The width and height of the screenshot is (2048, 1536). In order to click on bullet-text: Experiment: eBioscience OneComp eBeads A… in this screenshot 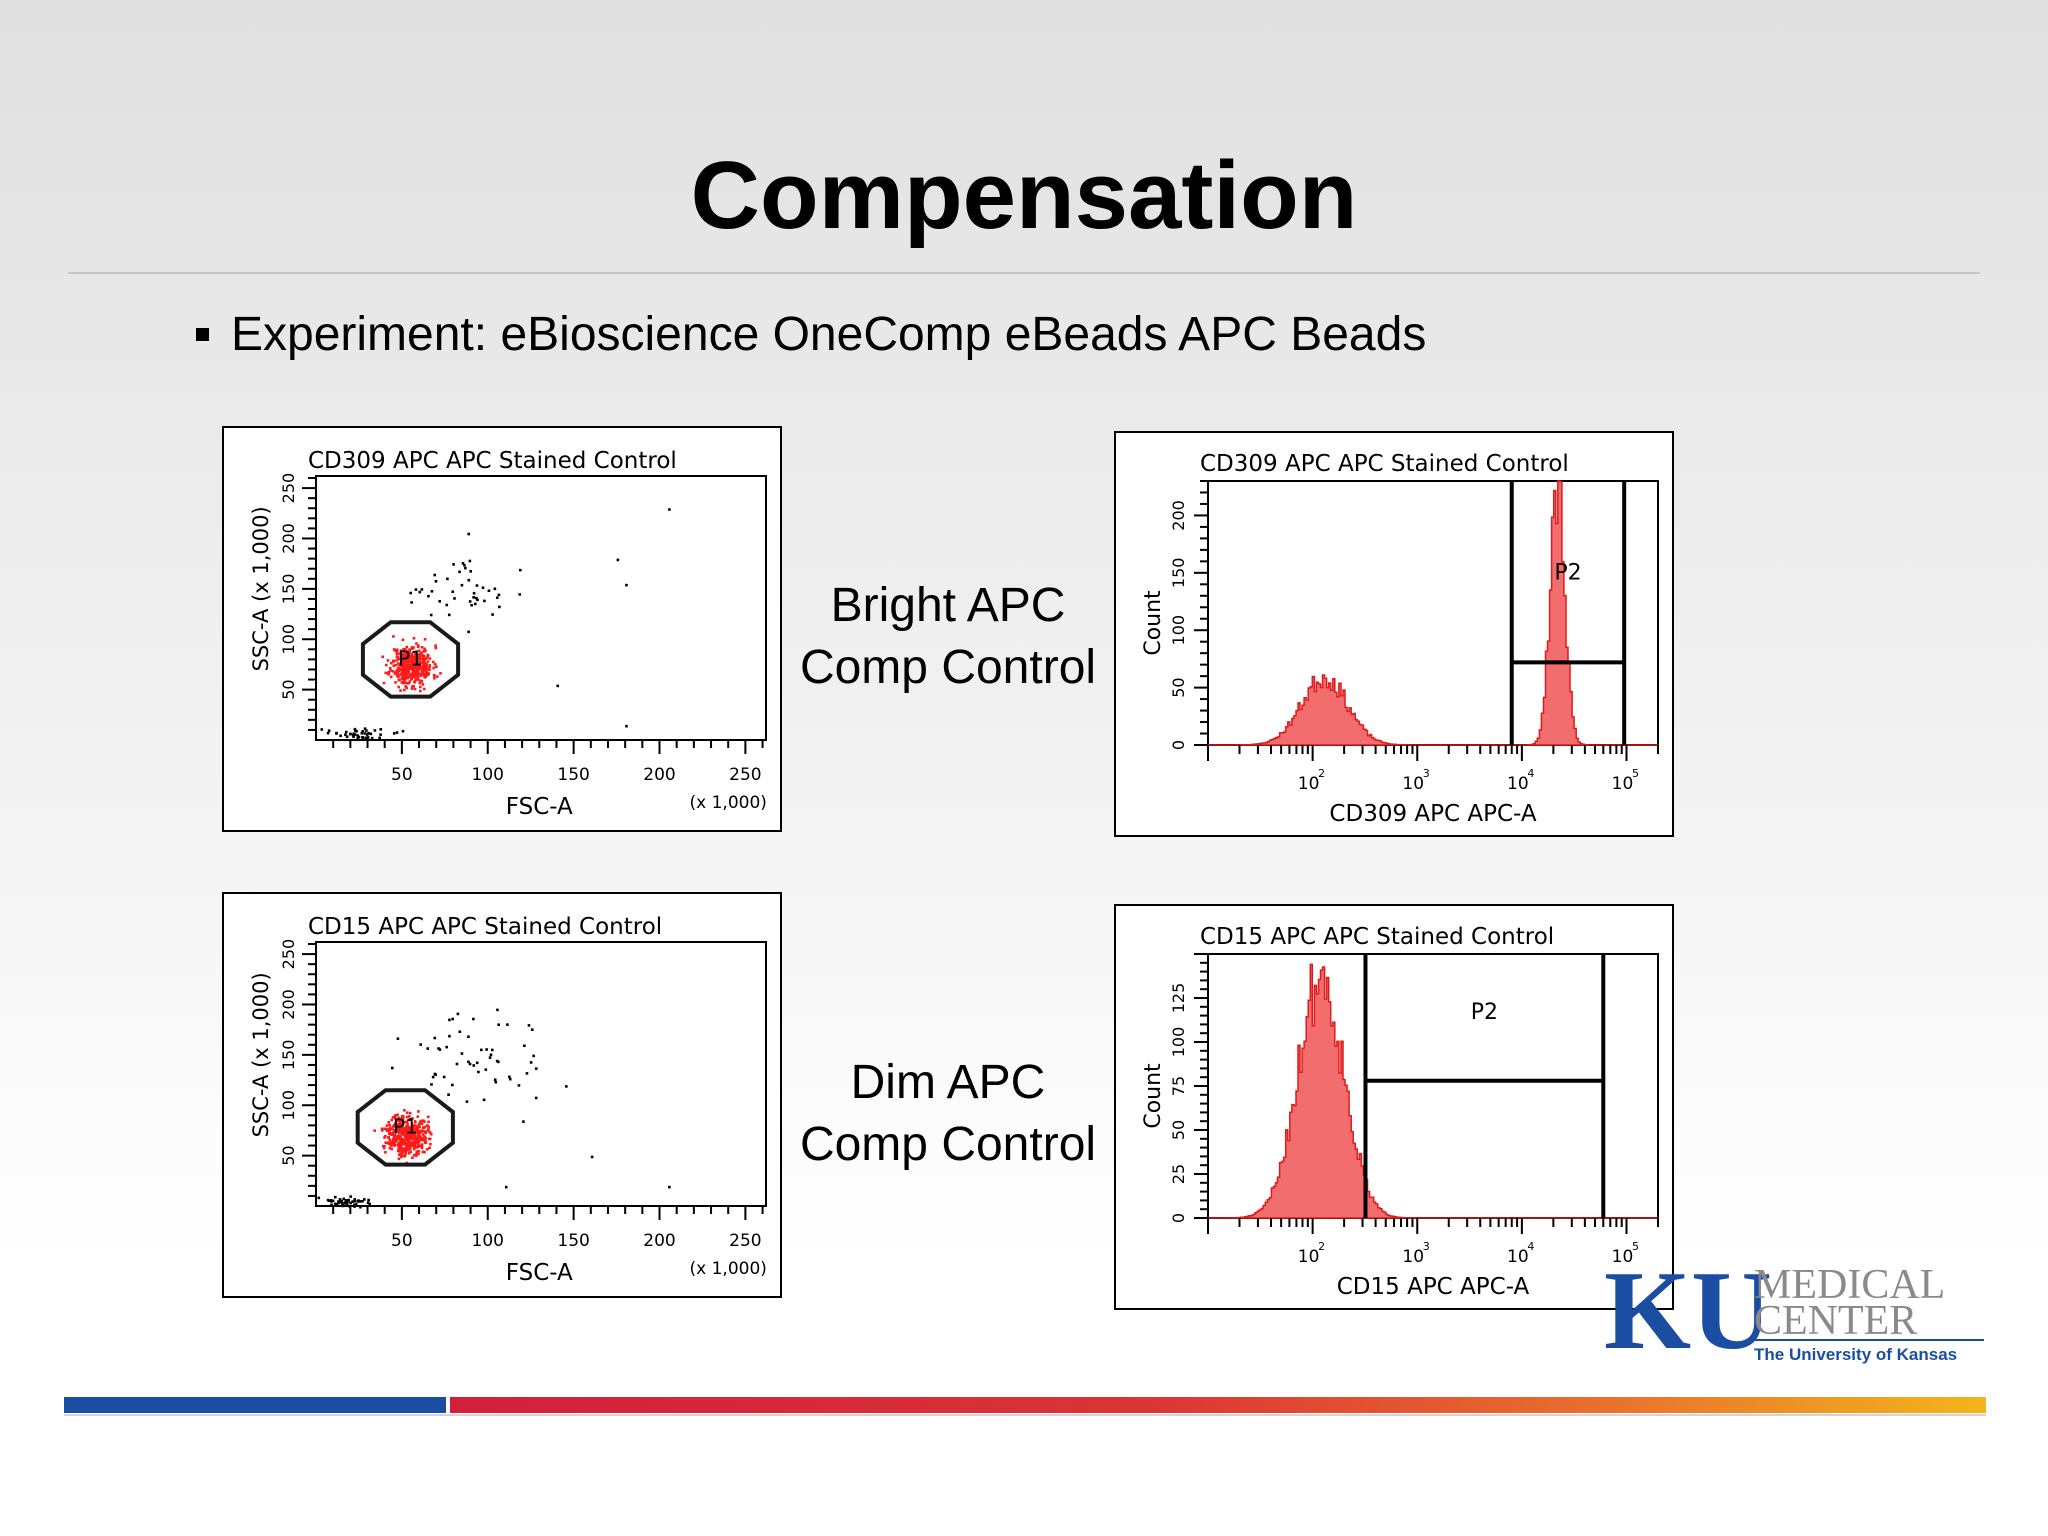, I will do `click(829, 334)`.